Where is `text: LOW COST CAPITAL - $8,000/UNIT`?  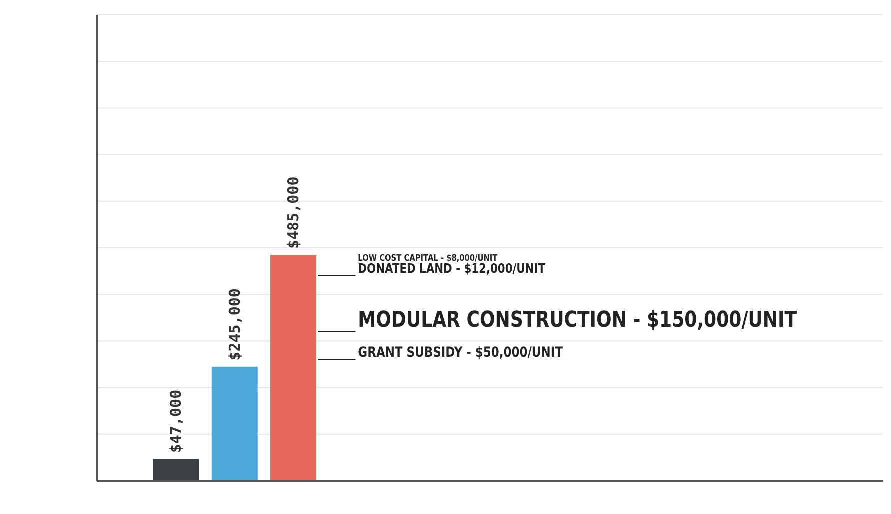
text: LOW COST CAPITAL - $8,000/UNIT is located at coordinates (428, 259).